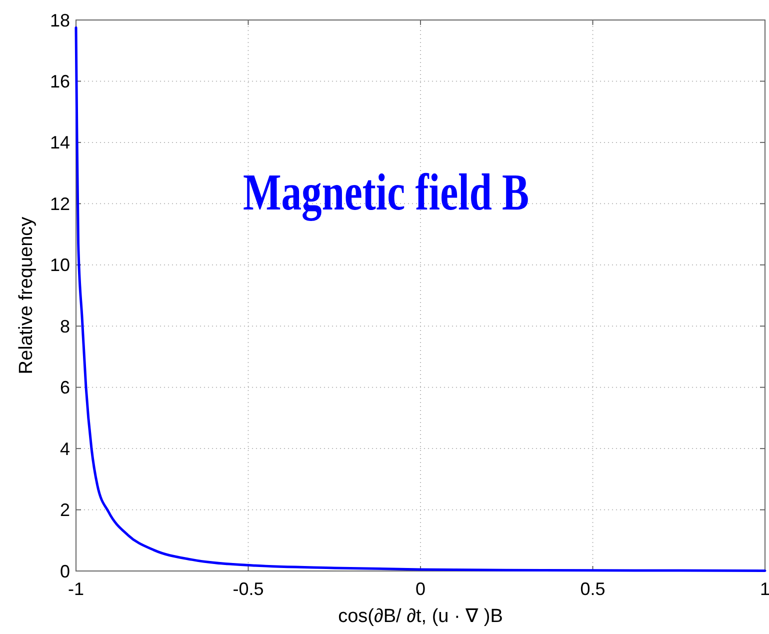 Image resolution: width=769 pixels, height=634 pixels. Describe the element at coordinates (76, 589) in the screenshot. I see `x-tick-label: -1` at that location.